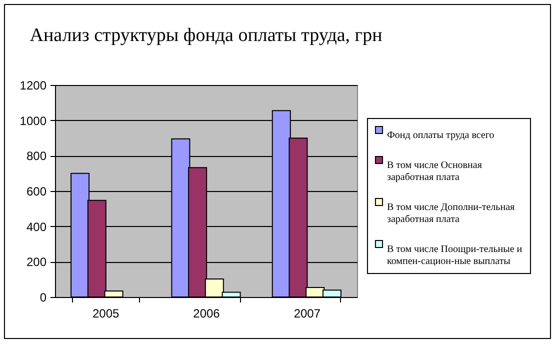 The height and width of the screenshot is (344, 555). I want to click on y-tick-label: 400, so click(36, 227).